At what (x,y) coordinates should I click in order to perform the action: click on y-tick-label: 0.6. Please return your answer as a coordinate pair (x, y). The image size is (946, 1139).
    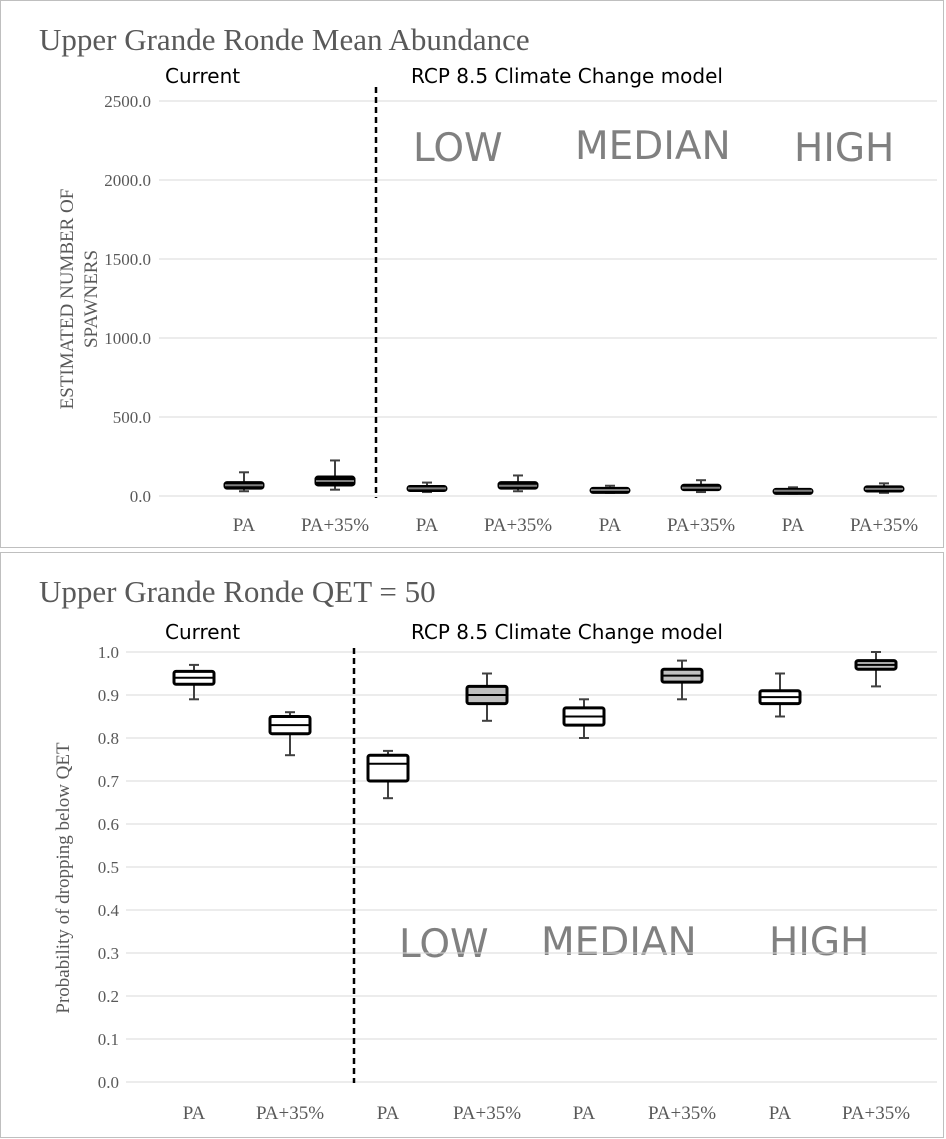
    Looking at the image, I should click on (108, 824).